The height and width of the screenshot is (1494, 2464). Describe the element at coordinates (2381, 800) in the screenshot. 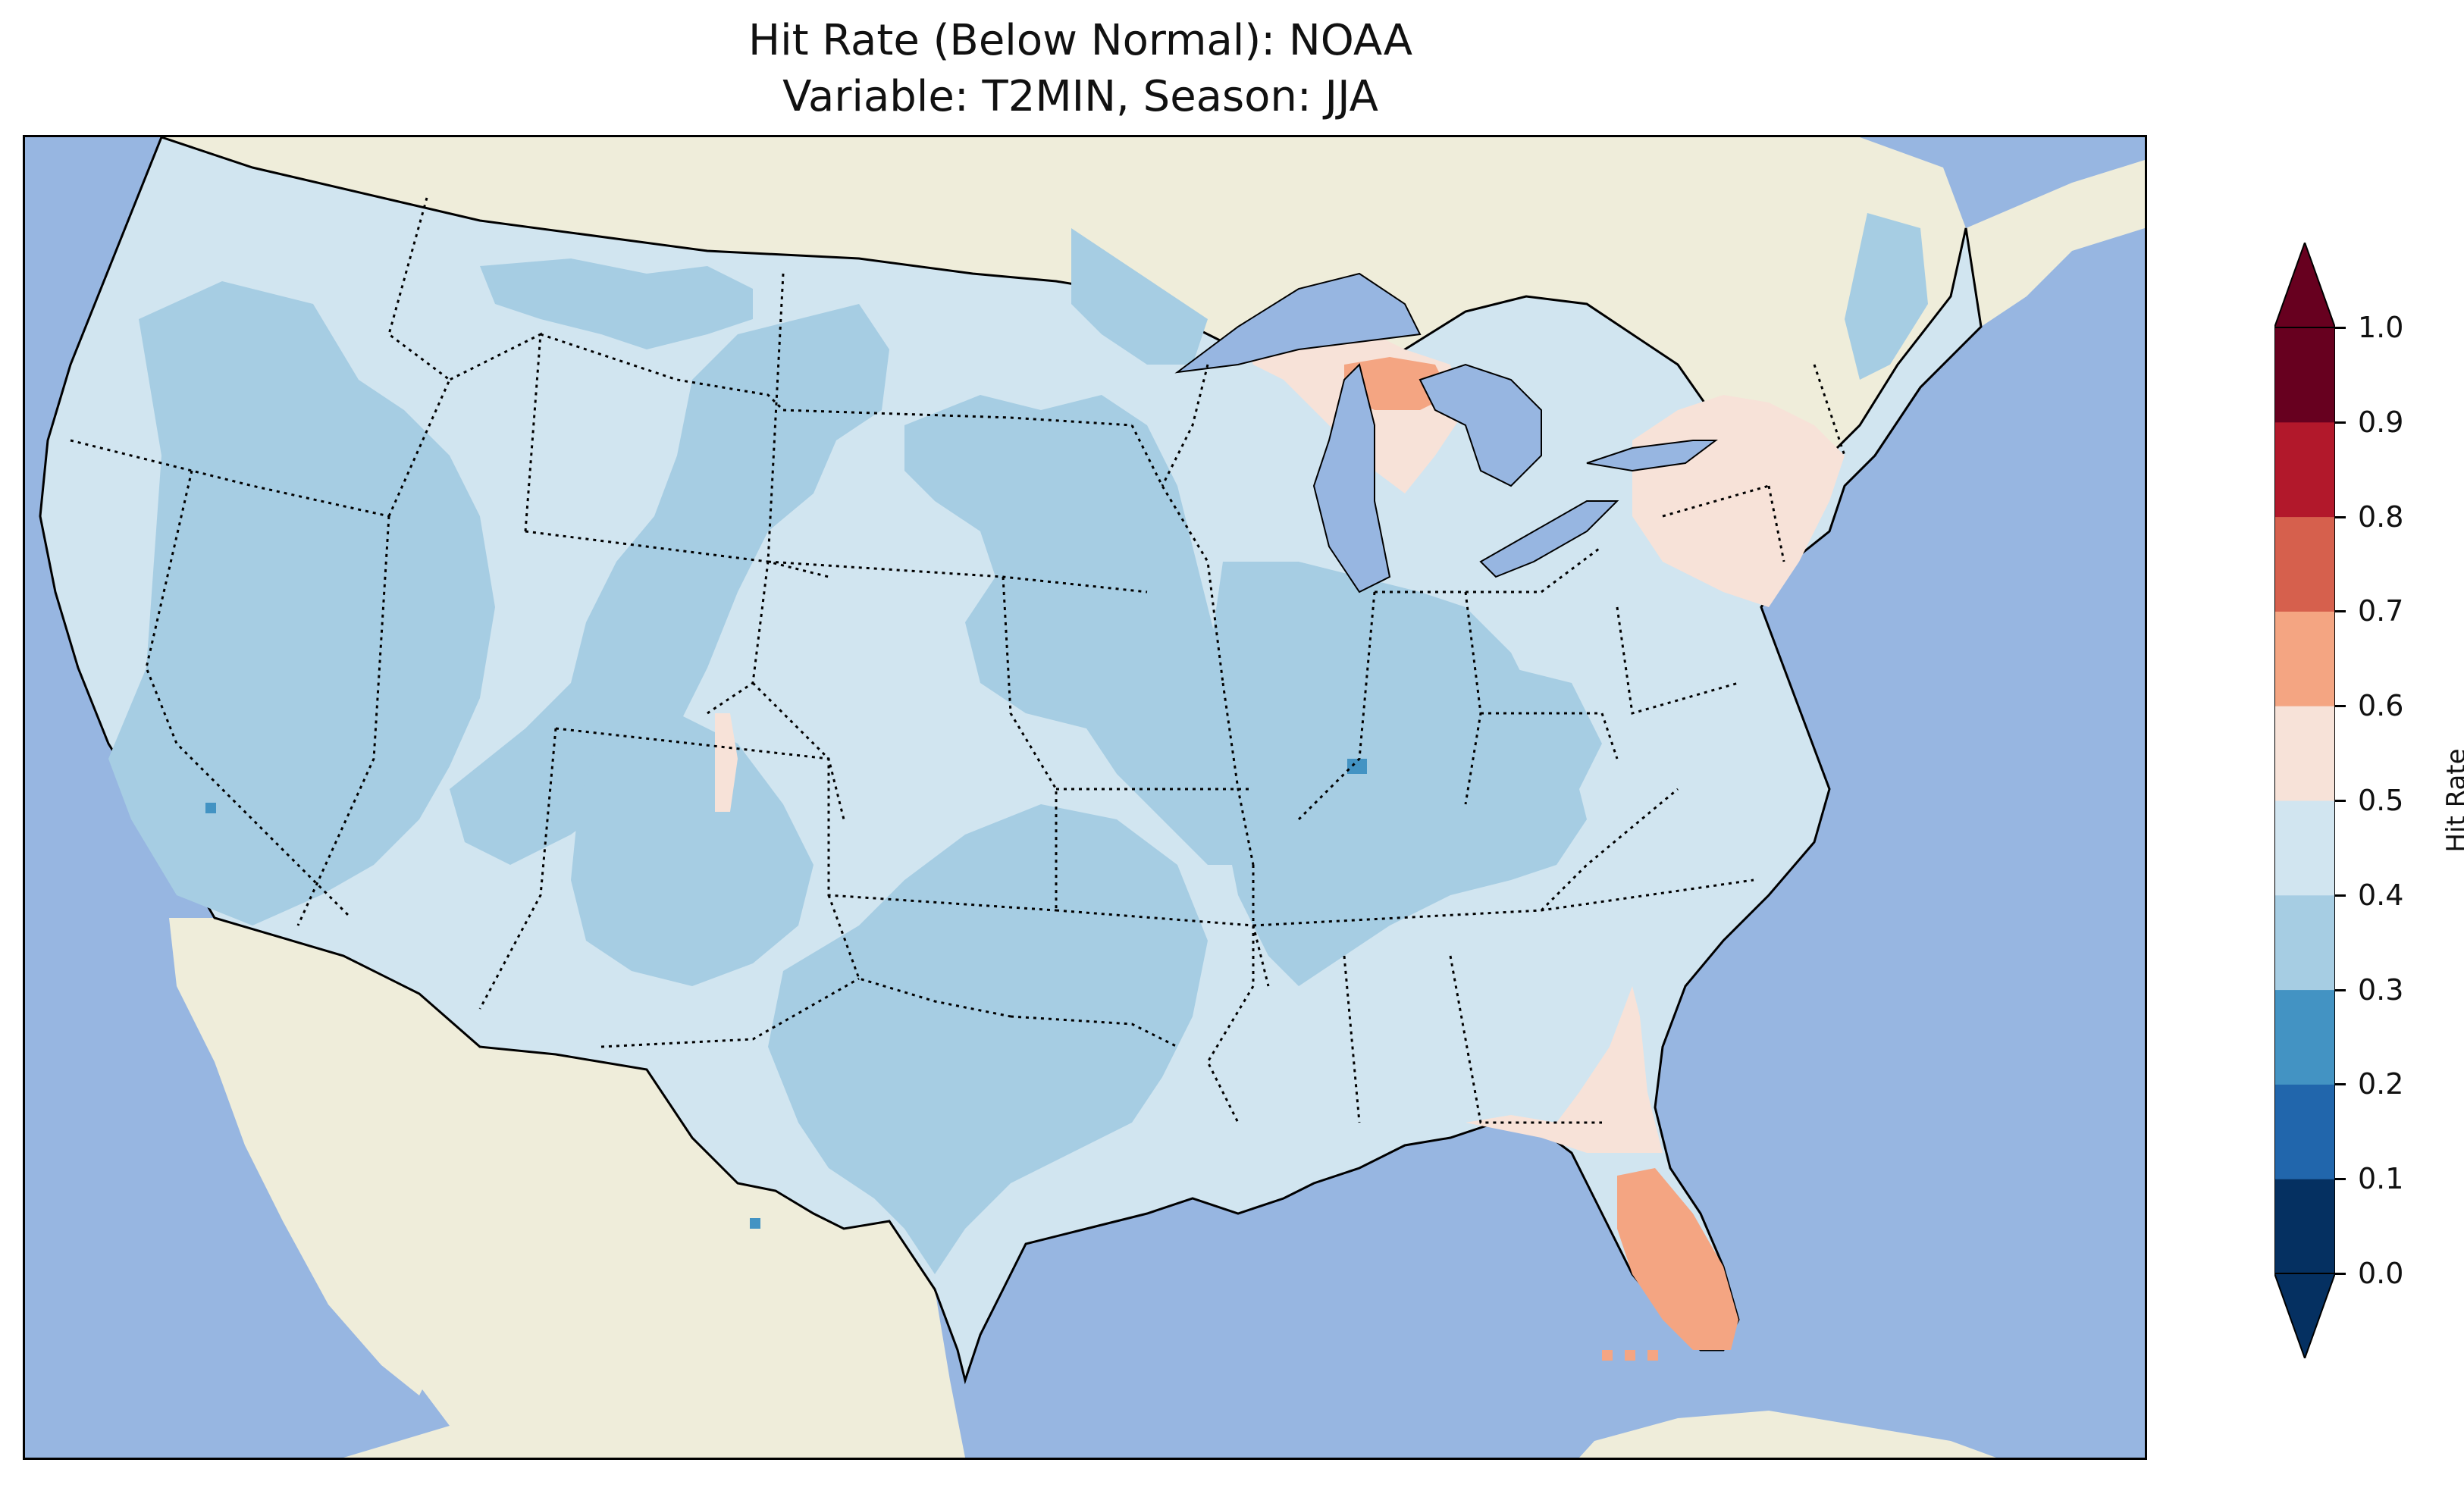

I see `colorbar-tick-label: 0.5` at that location.